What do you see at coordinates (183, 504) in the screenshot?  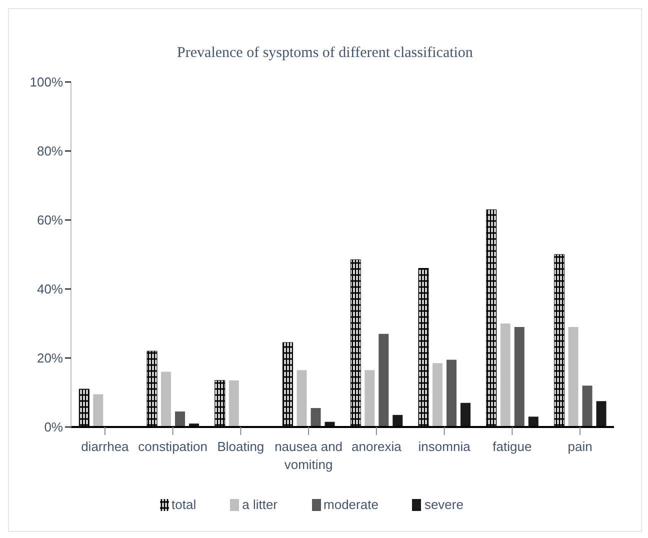 I see `legend-label: total` at bounding box center [183, 504].